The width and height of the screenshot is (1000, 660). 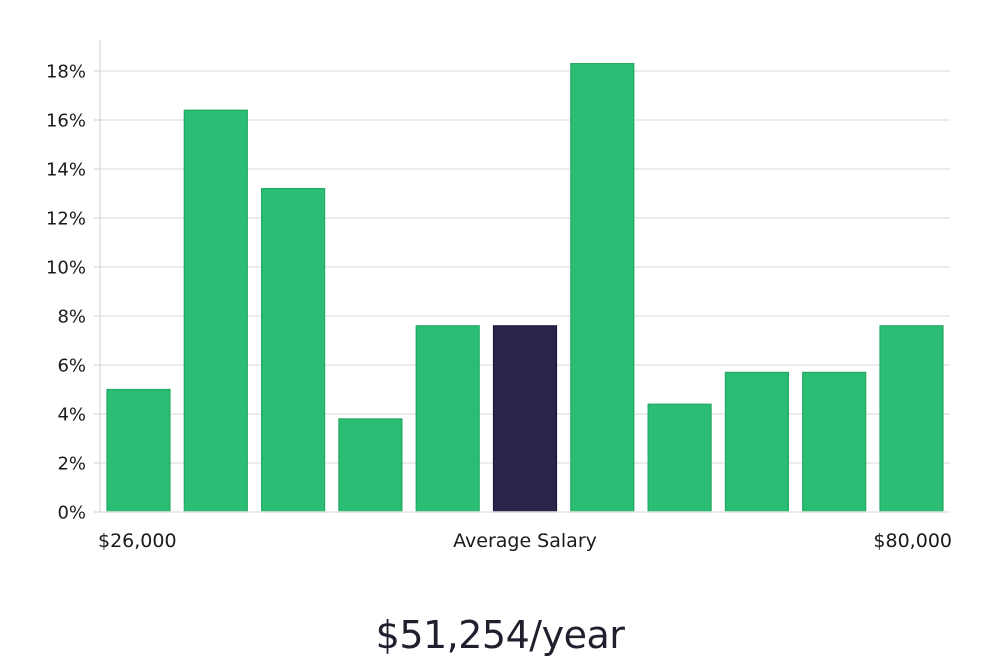 I want to click on y-tick-label: 6%, so click(x=71, y=366).